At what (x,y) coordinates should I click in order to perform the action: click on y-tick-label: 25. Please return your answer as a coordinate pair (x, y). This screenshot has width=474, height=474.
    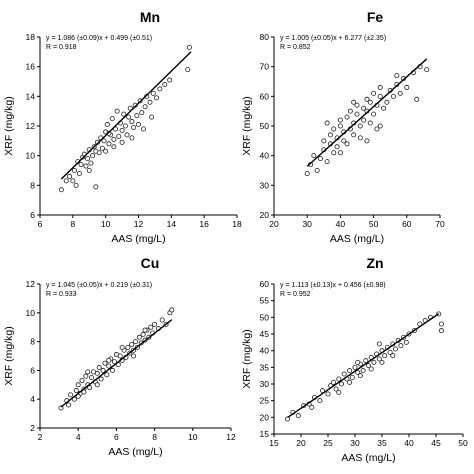
    Looking at the image, I should click on (265, 401).